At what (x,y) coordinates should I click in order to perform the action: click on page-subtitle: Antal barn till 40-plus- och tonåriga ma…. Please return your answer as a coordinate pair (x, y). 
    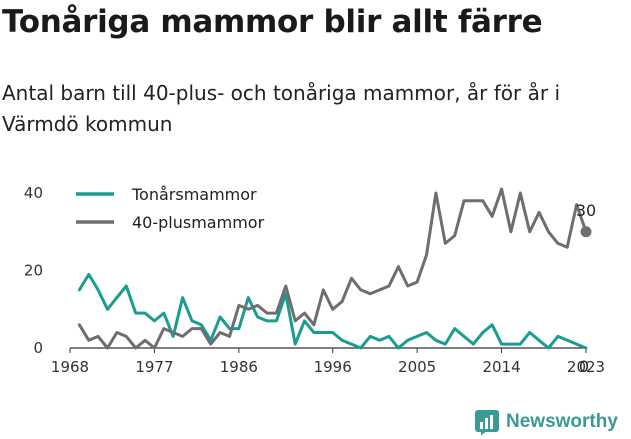
    Looking at the image, I should click on (281, 108).